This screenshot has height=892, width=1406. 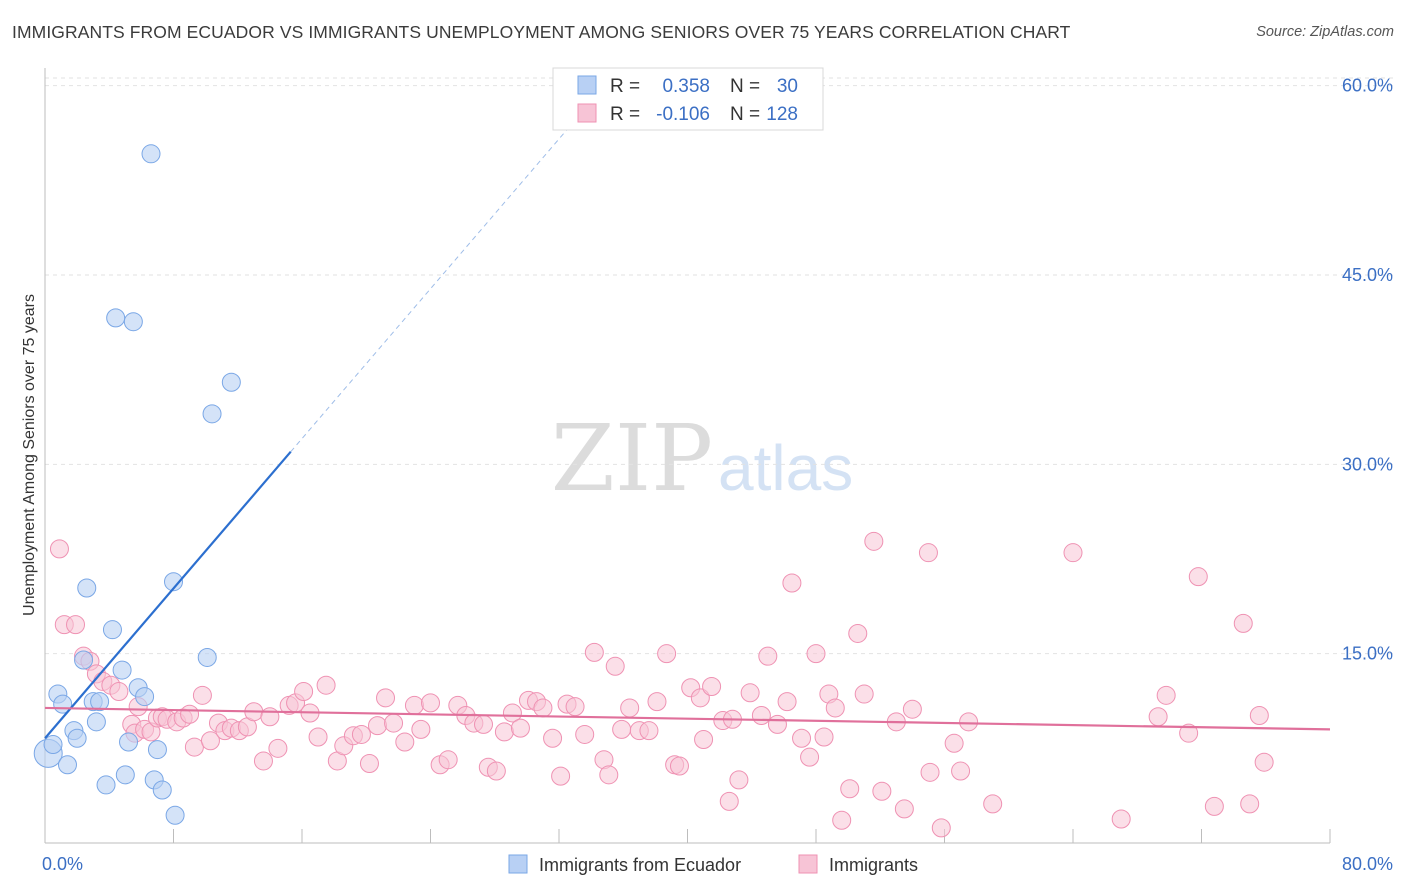 I want to click on x-tick-label-max: 80.0%, so click(x=1367, y=864).